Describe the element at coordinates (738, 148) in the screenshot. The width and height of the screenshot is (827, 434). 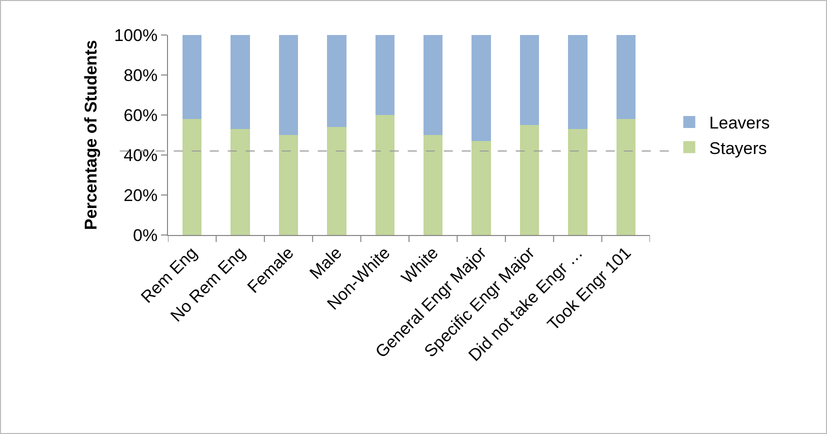
I see `legend-label: Stayers` at that location.